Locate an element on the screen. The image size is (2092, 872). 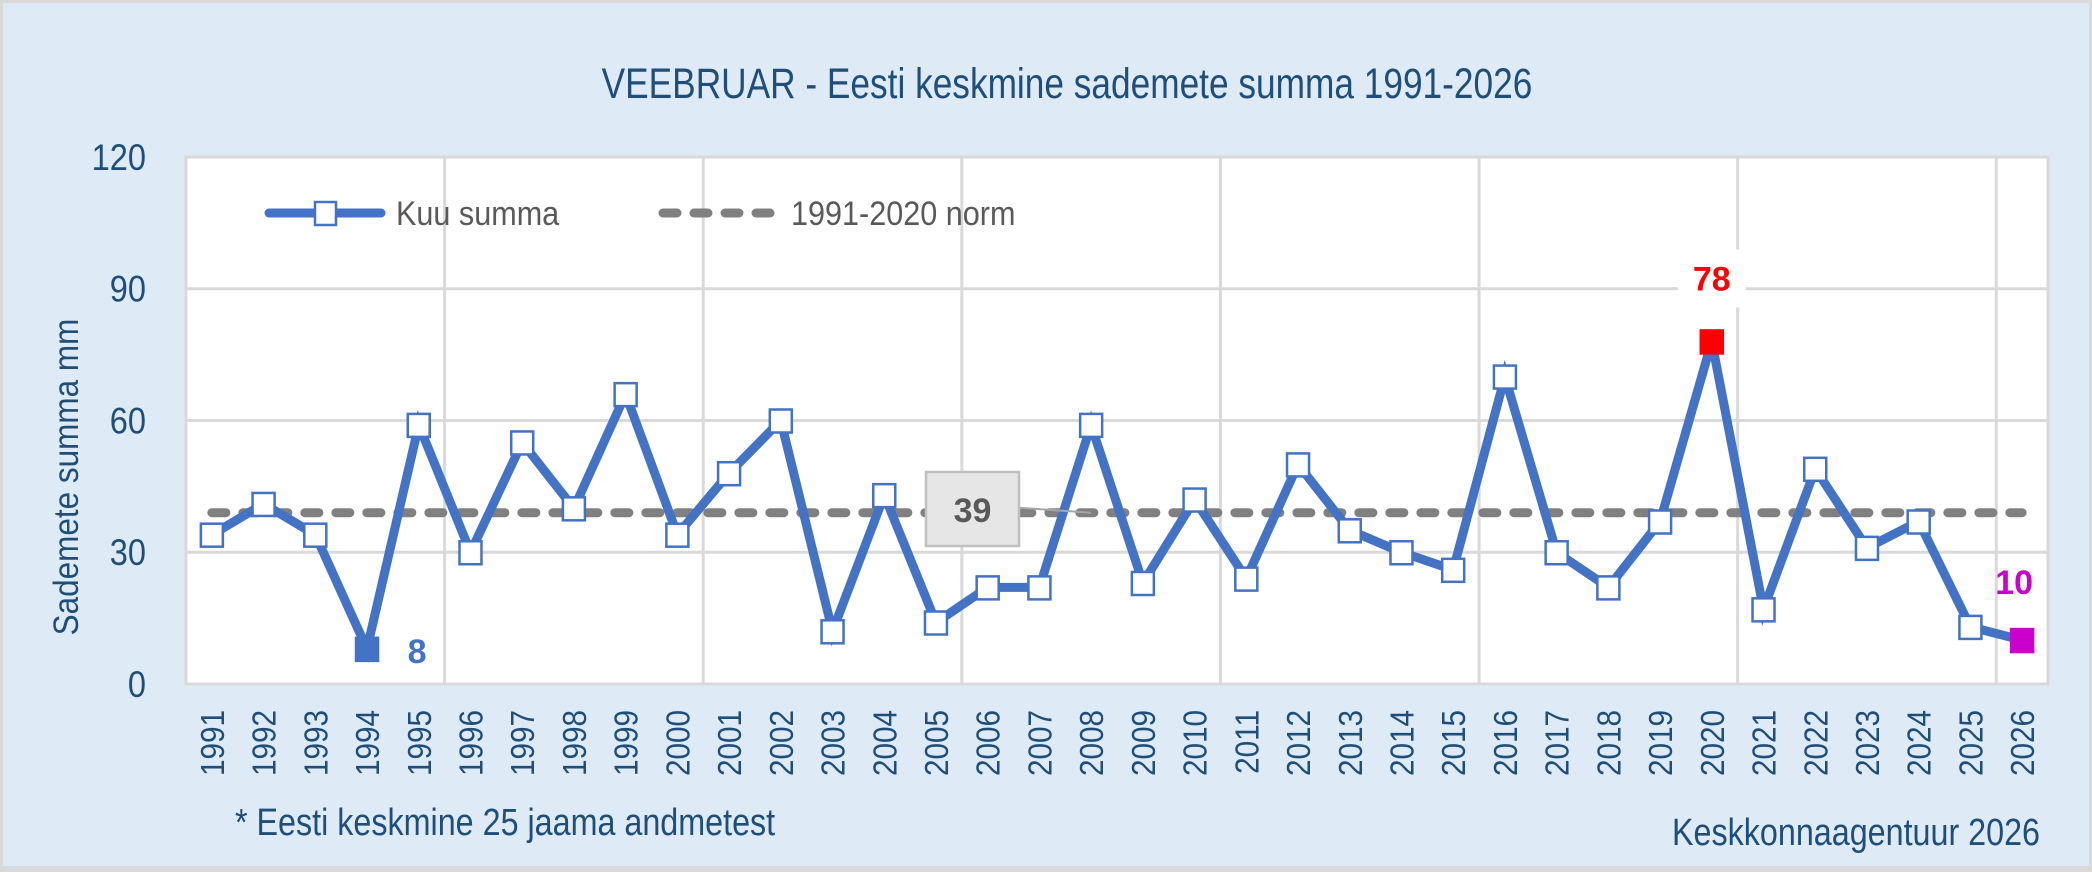
y-tick-label: 30 is located at coordinates (128, 552).